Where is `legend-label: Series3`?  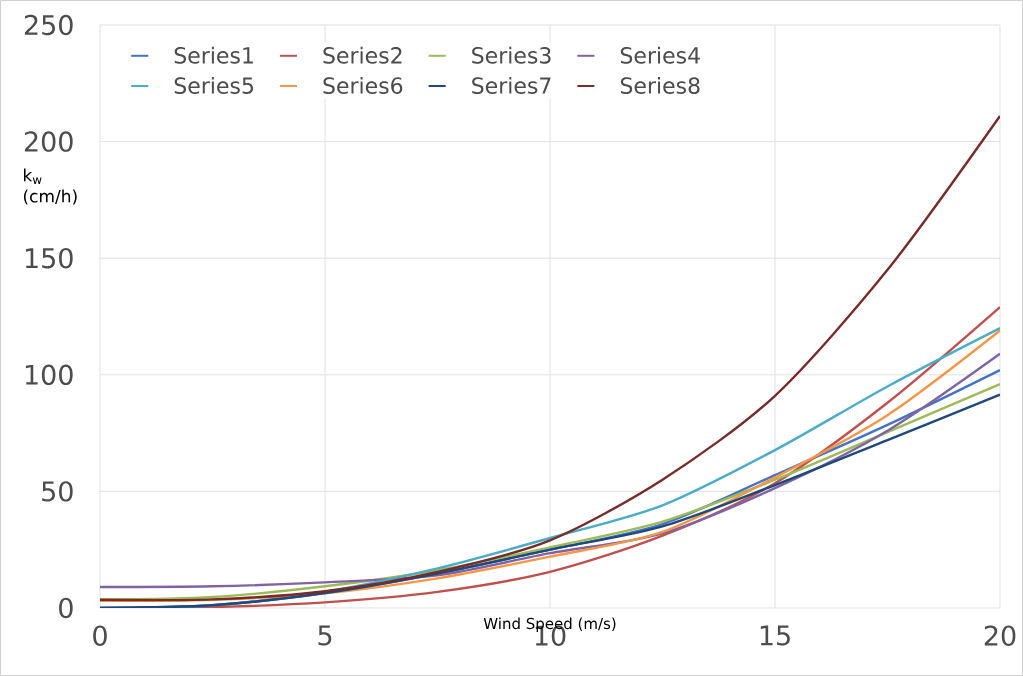 legend-label: Series3 is located at coordinates (511, 55).